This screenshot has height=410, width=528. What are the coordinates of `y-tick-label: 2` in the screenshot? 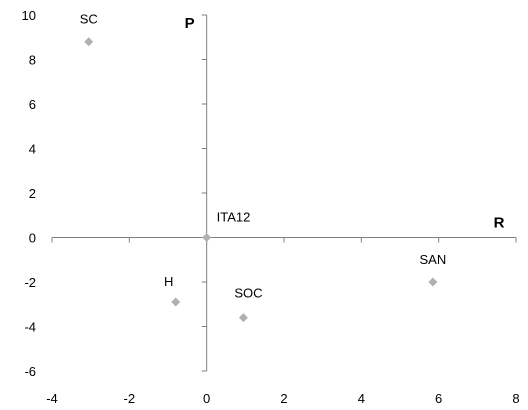 It's located at (32, 193).